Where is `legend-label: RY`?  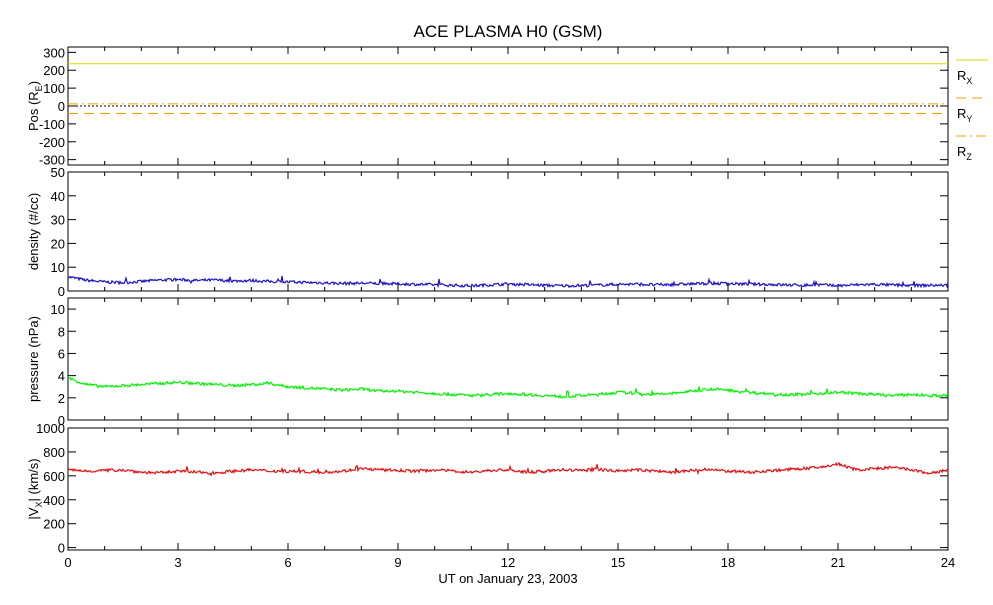 legend-label: RY is located at coordinates (964, 115).